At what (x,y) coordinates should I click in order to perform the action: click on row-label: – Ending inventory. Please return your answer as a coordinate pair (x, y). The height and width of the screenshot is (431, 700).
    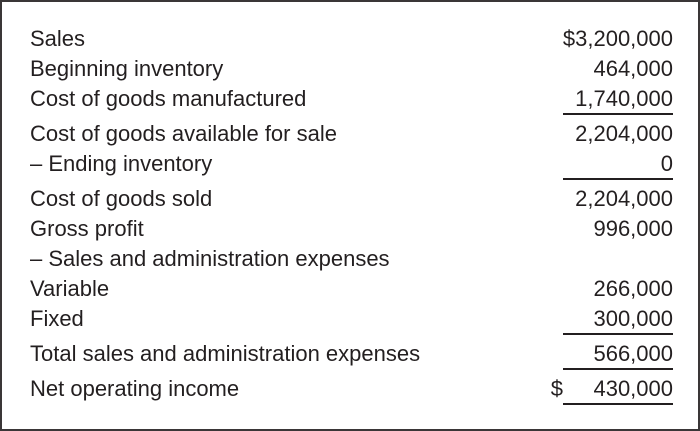
    Looking at the image, I should click on (121, 163).